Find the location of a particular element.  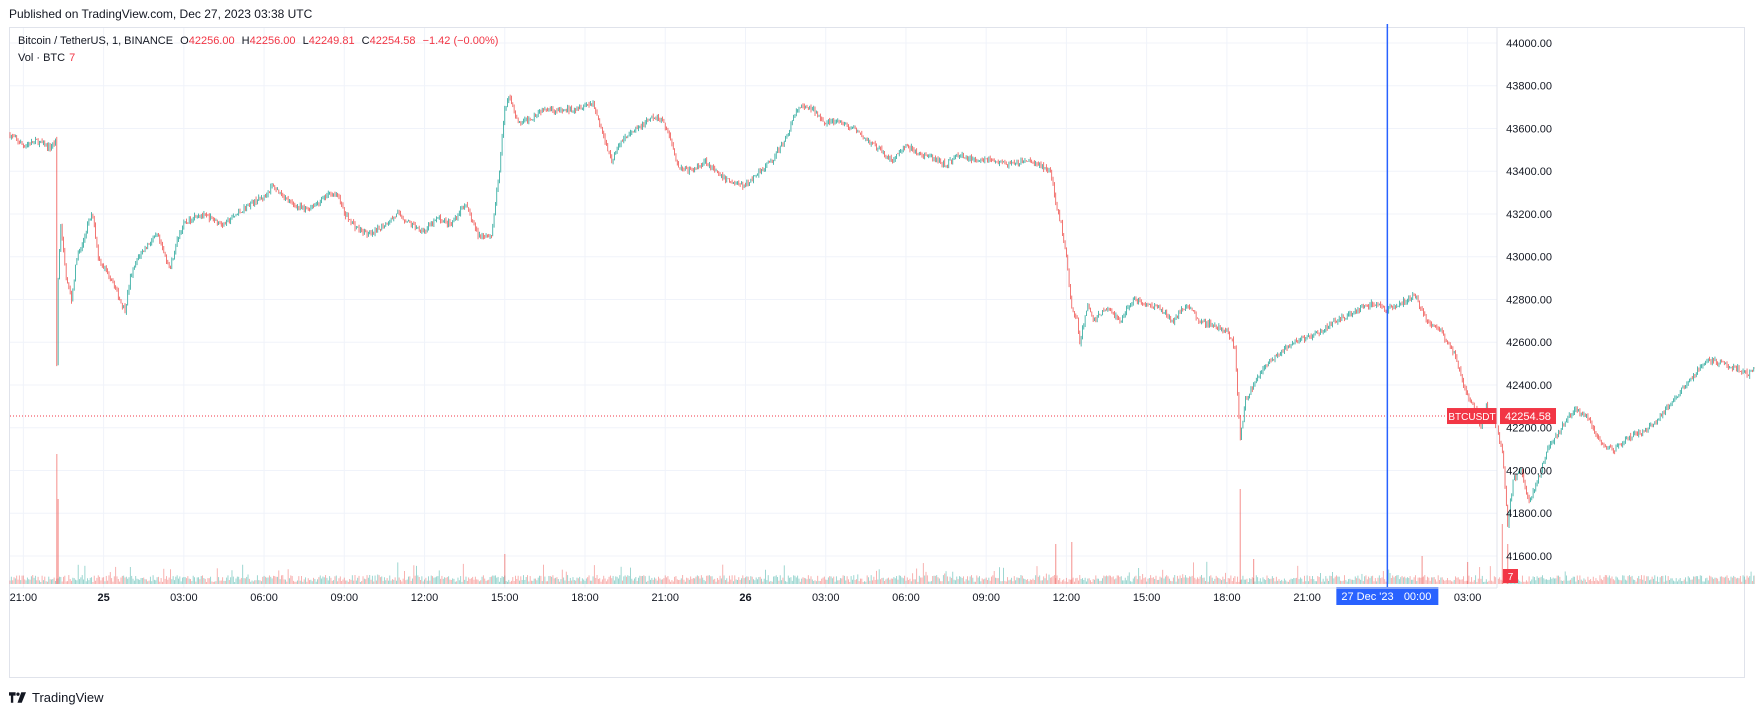

symbol-badge-label: BTCUSDT is located at coordinates (1471, 417).